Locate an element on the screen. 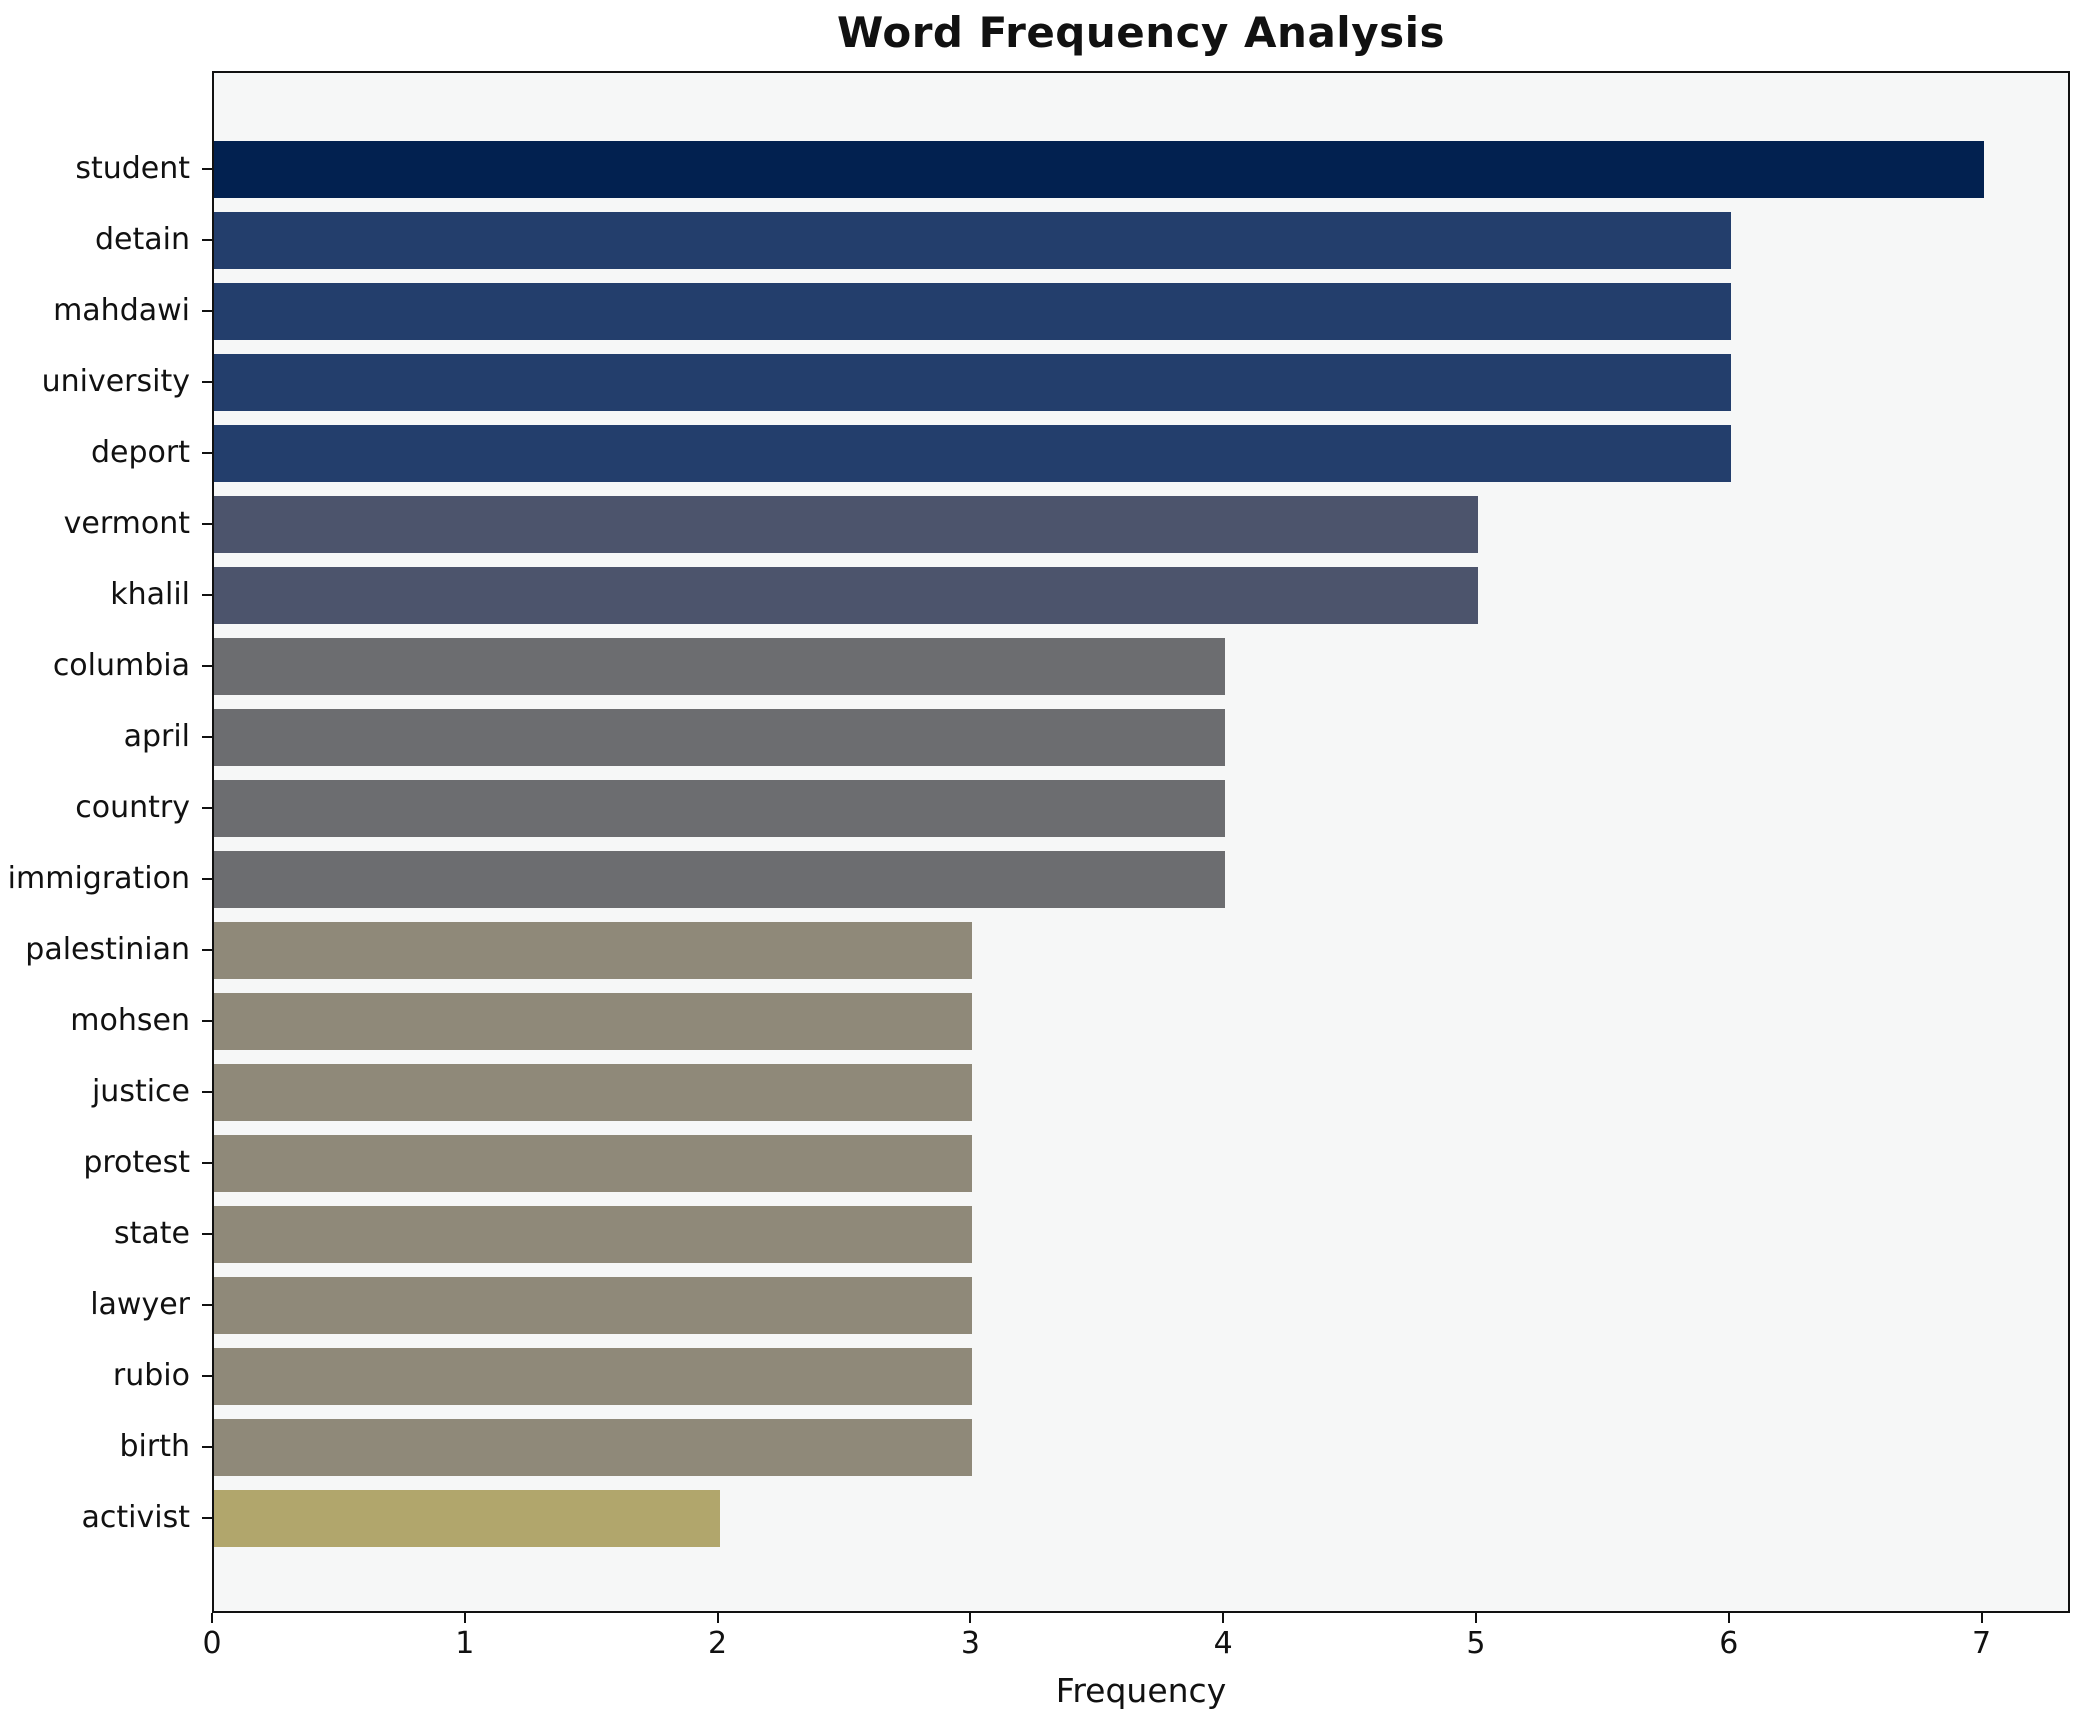  bar-state is located at coordinates (593, 1234).